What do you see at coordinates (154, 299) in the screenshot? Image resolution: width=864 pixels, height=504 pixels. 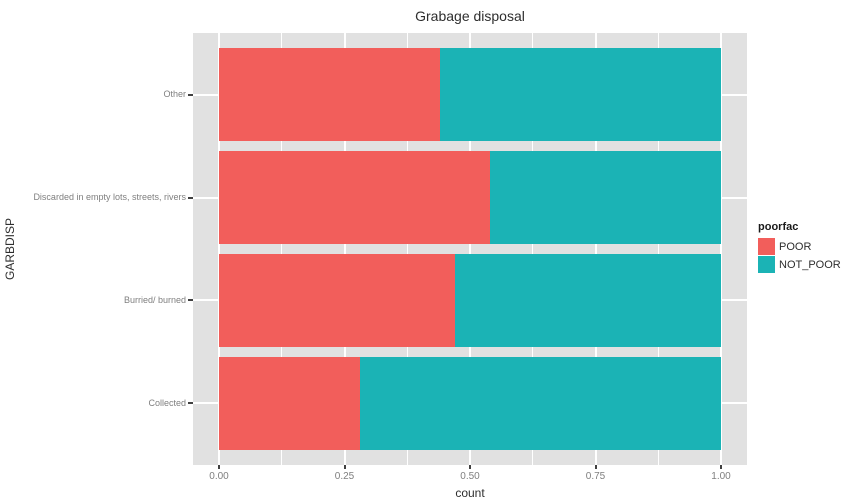 I see `y-axis-tick-label: Burried/ burned` at bounding box center [154, 299].